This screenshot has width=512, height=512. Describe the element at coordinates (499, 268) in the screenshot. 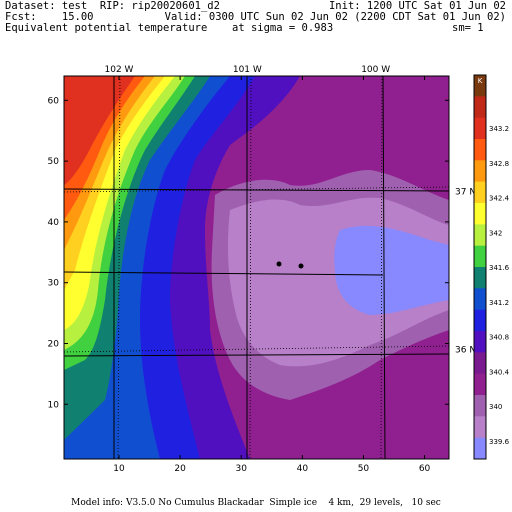

I see `colorbar-label: 341.6` at that location.